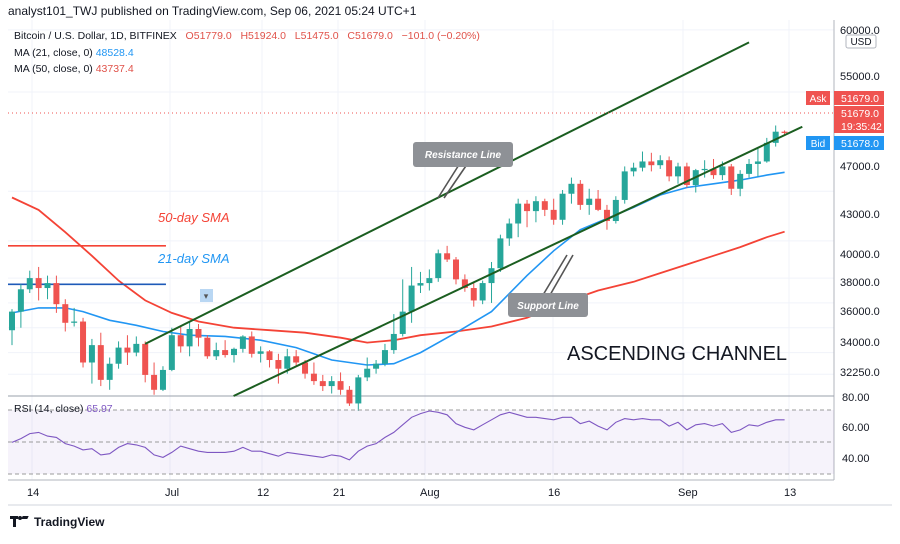  Describe the element at coordinates (20, 522) in the screenshot. I see `tradingview-logo-icon` at that location.